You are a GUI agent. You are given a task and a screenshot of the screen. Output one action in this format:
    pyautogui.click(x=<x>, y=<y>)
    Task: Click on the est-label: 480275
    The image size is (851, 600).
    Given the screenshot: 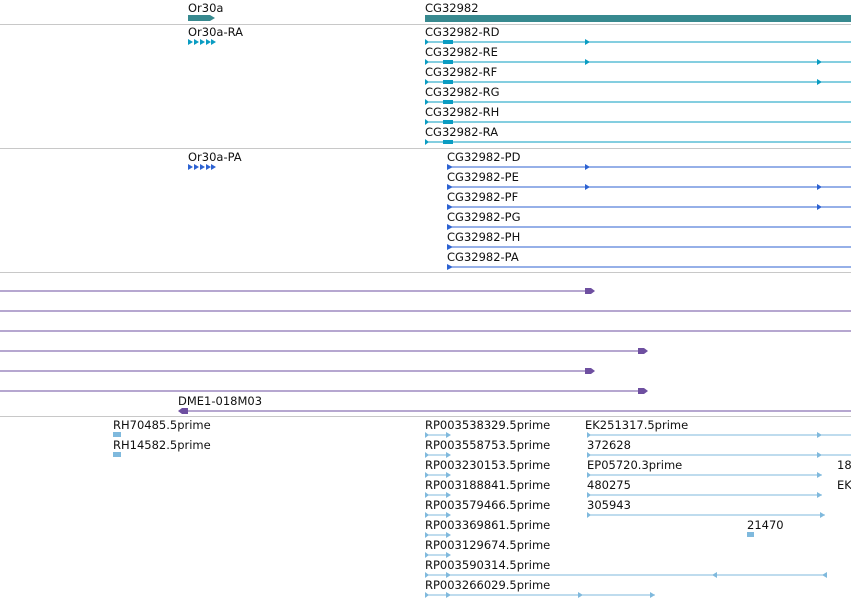 What is the action you would take?
    pyautogui.click(x=609, y=485)
    